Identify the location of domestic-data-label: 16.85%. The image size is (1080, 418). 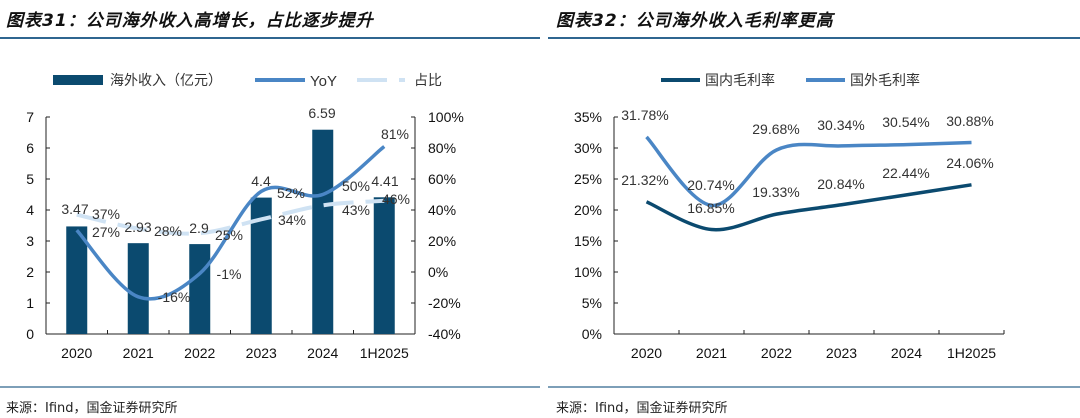
(710, 208).